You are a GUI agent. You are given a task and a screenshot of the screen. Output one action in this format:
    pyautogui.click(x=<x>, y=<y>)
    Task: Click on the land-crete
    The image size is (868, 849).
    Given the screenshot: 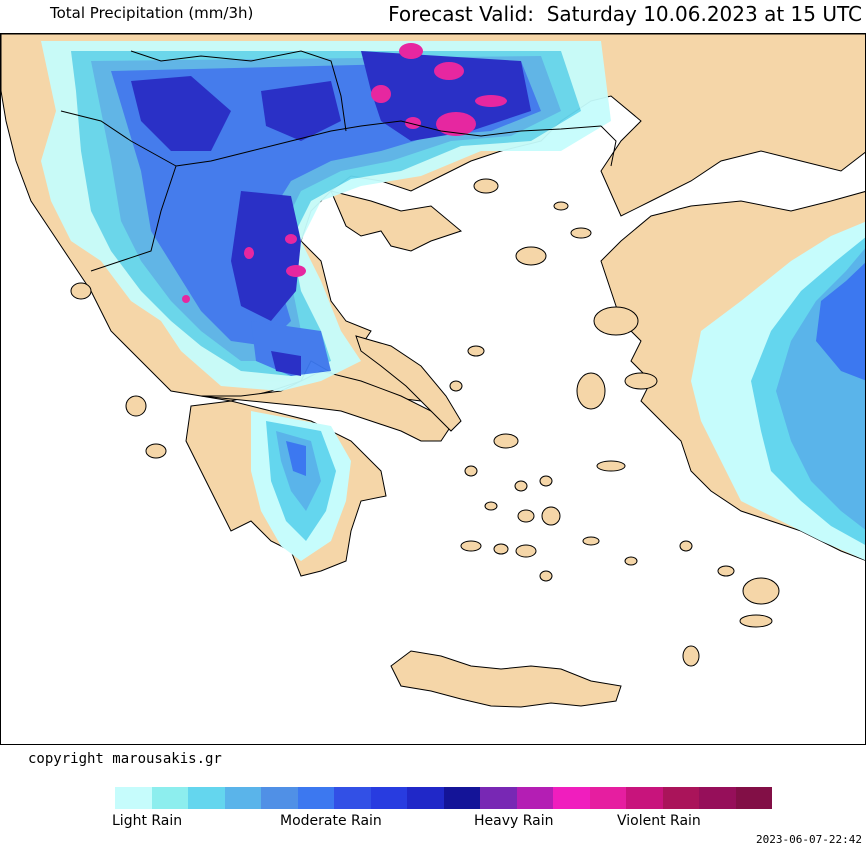 What is the action you would take?
    pyautogui.click(x=506, y=679)
    